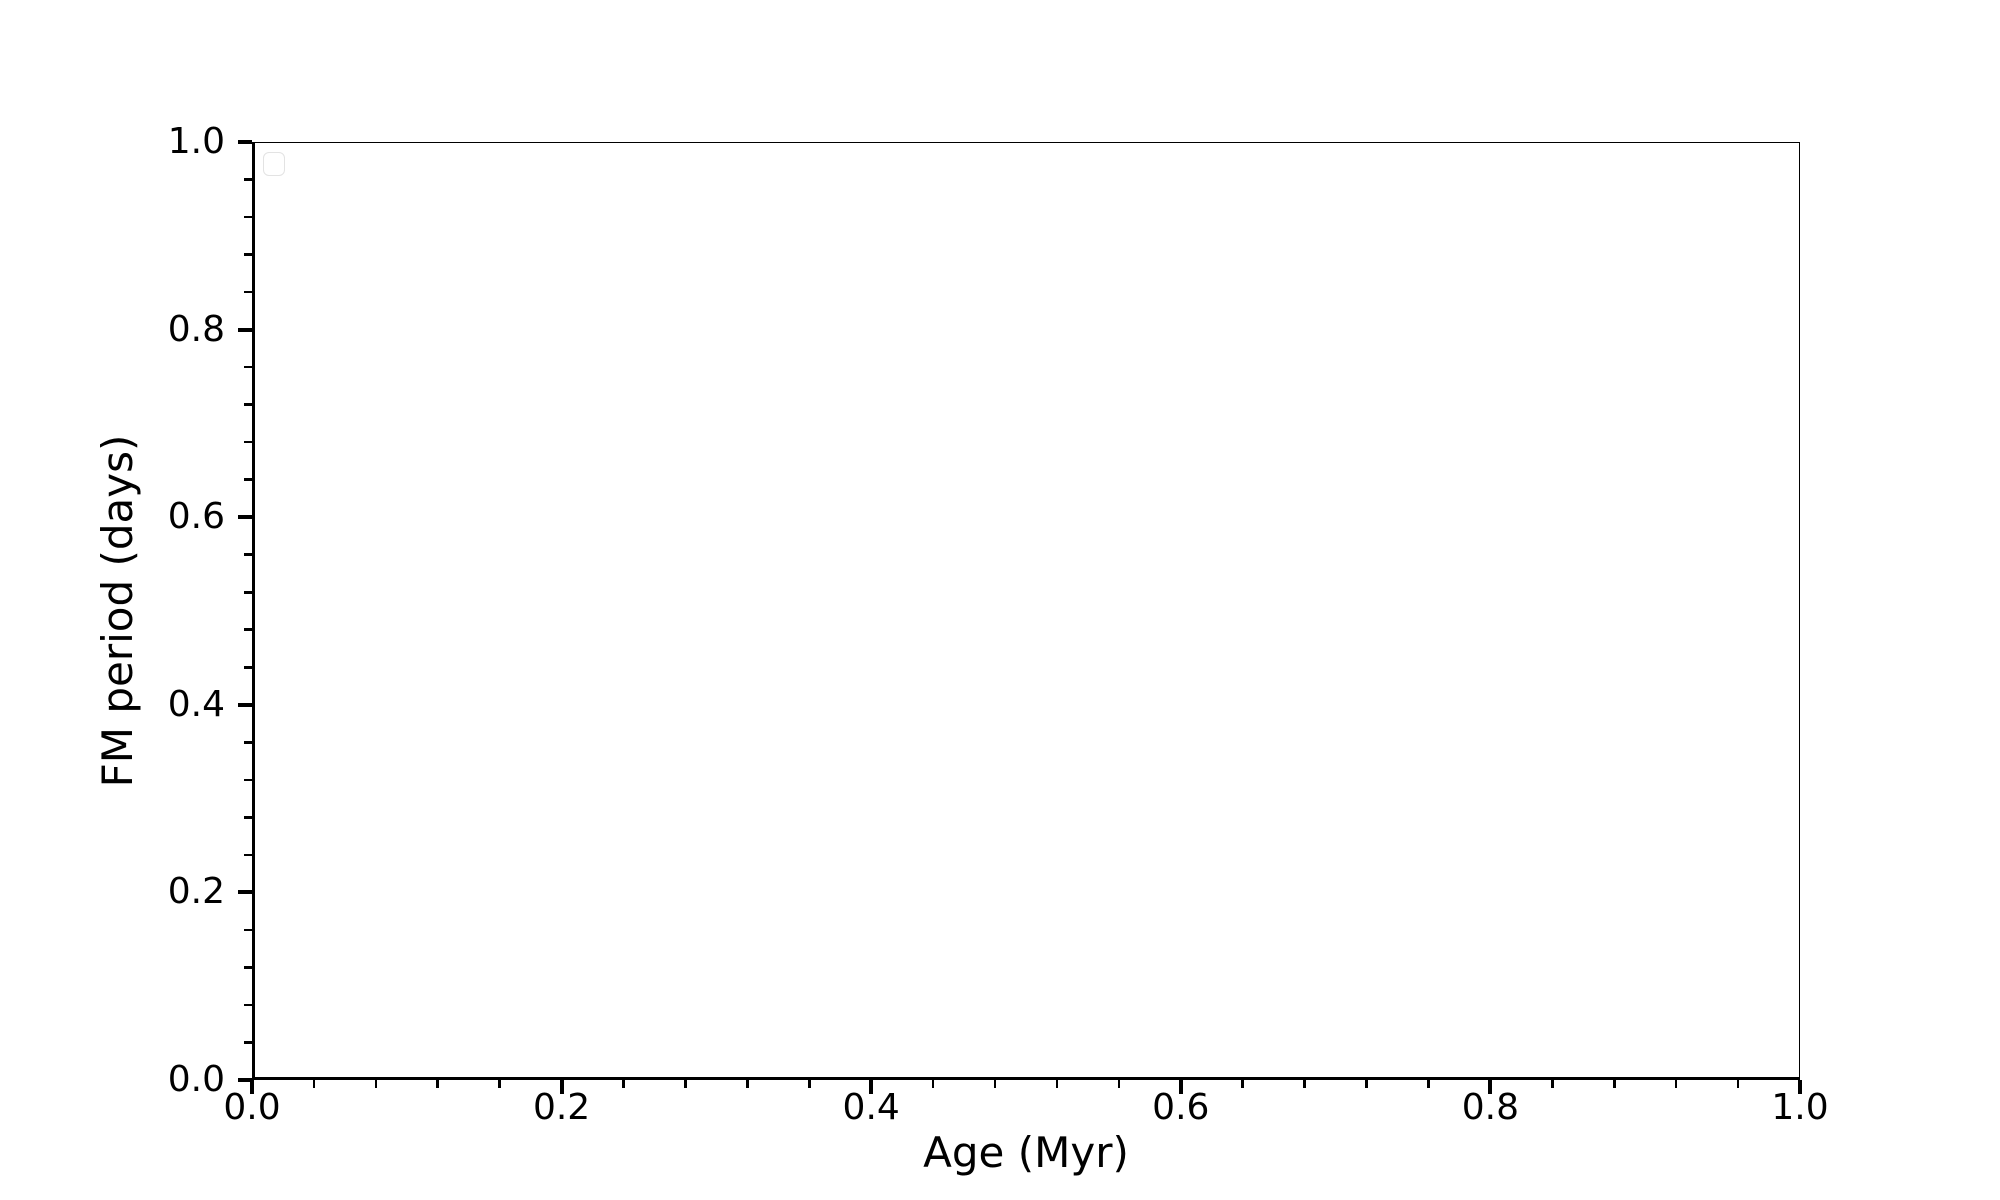 The image size is (2000, 1200). Describe the element at coordinates (1799, 611) in the screenshot. I see `axis-spine-right` at that location.